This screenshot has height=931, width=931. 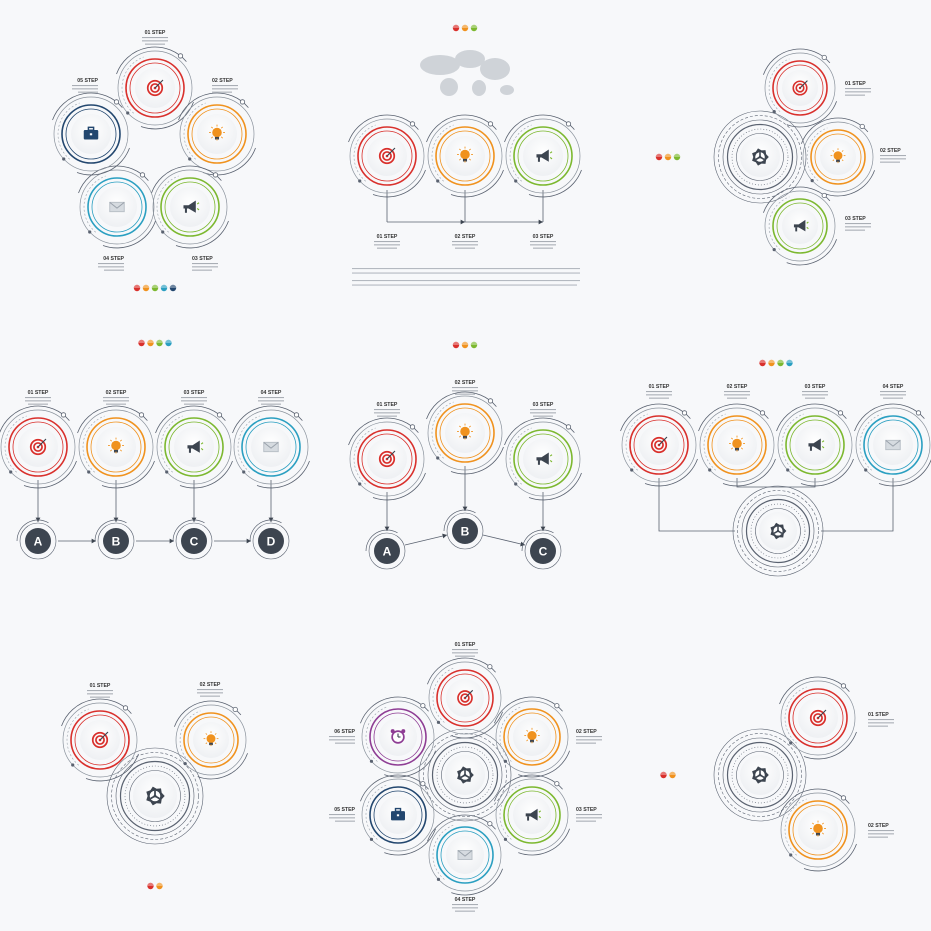 I want to click on step-label: 06 STEP, so click(x=344, y=732).